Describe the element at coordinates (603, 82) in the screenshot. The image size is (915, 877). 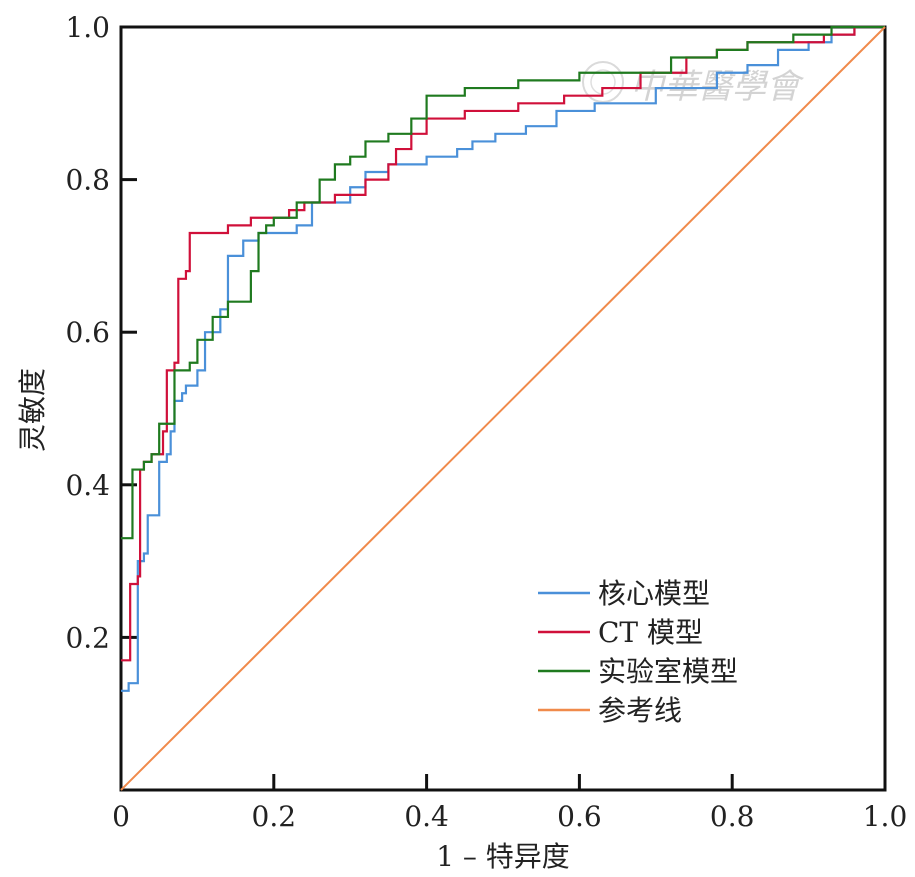
I see `watermark-seal-icon` at that location.